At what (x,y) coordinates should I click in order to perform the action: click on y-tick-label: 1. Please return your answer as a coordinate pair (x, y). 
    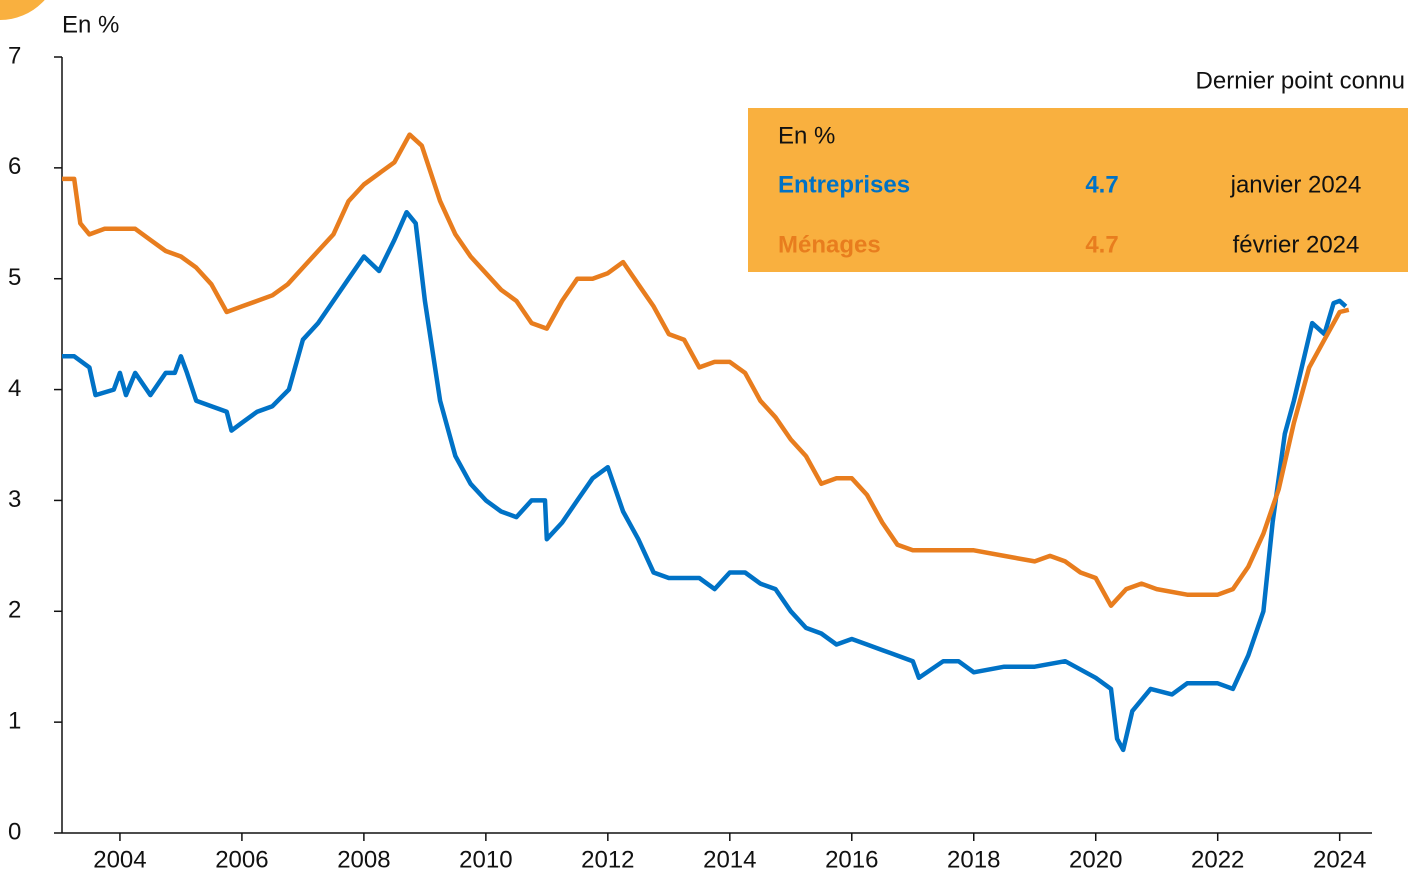
    Looking at the image, I should click on (14, 720).